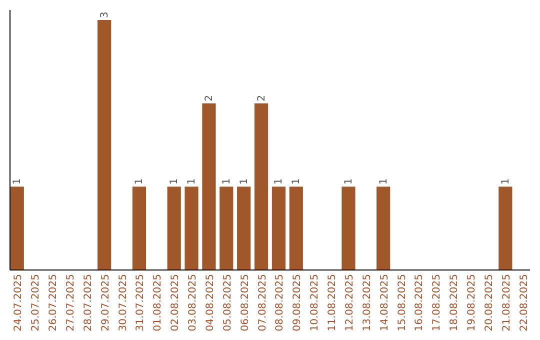  What do you see at coordinates (106, 303) in the screenshot?
I see `x-tick-label: 29.07.2025` at bounding box center [106, 303].